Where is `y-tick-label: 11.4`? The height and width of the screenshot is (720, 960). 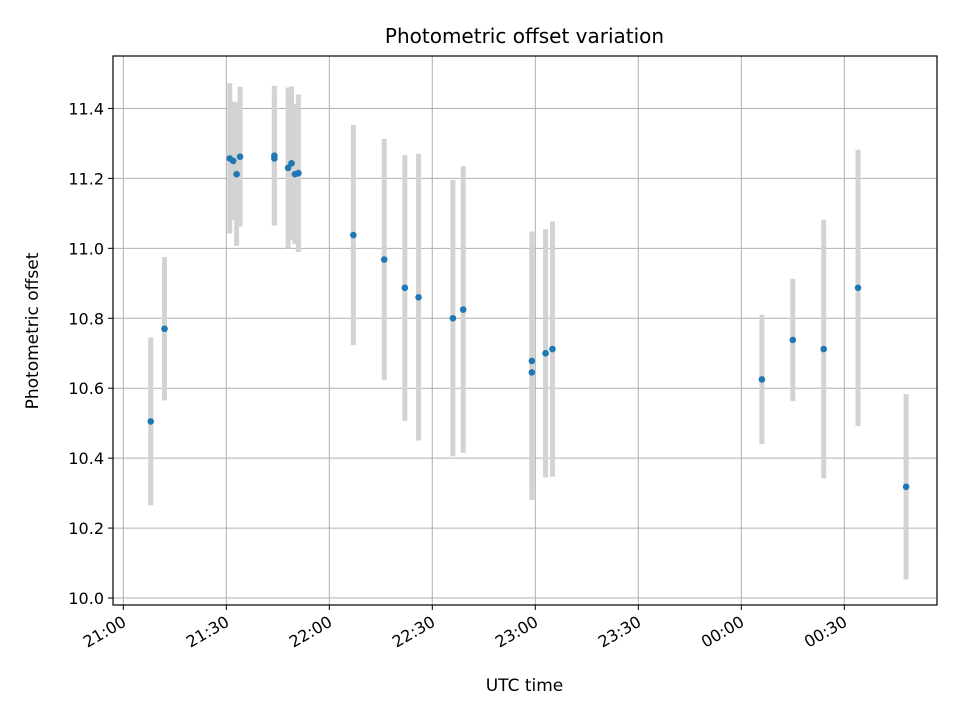
y-tick-label: 11.4 is located at coordinates (86, 108).